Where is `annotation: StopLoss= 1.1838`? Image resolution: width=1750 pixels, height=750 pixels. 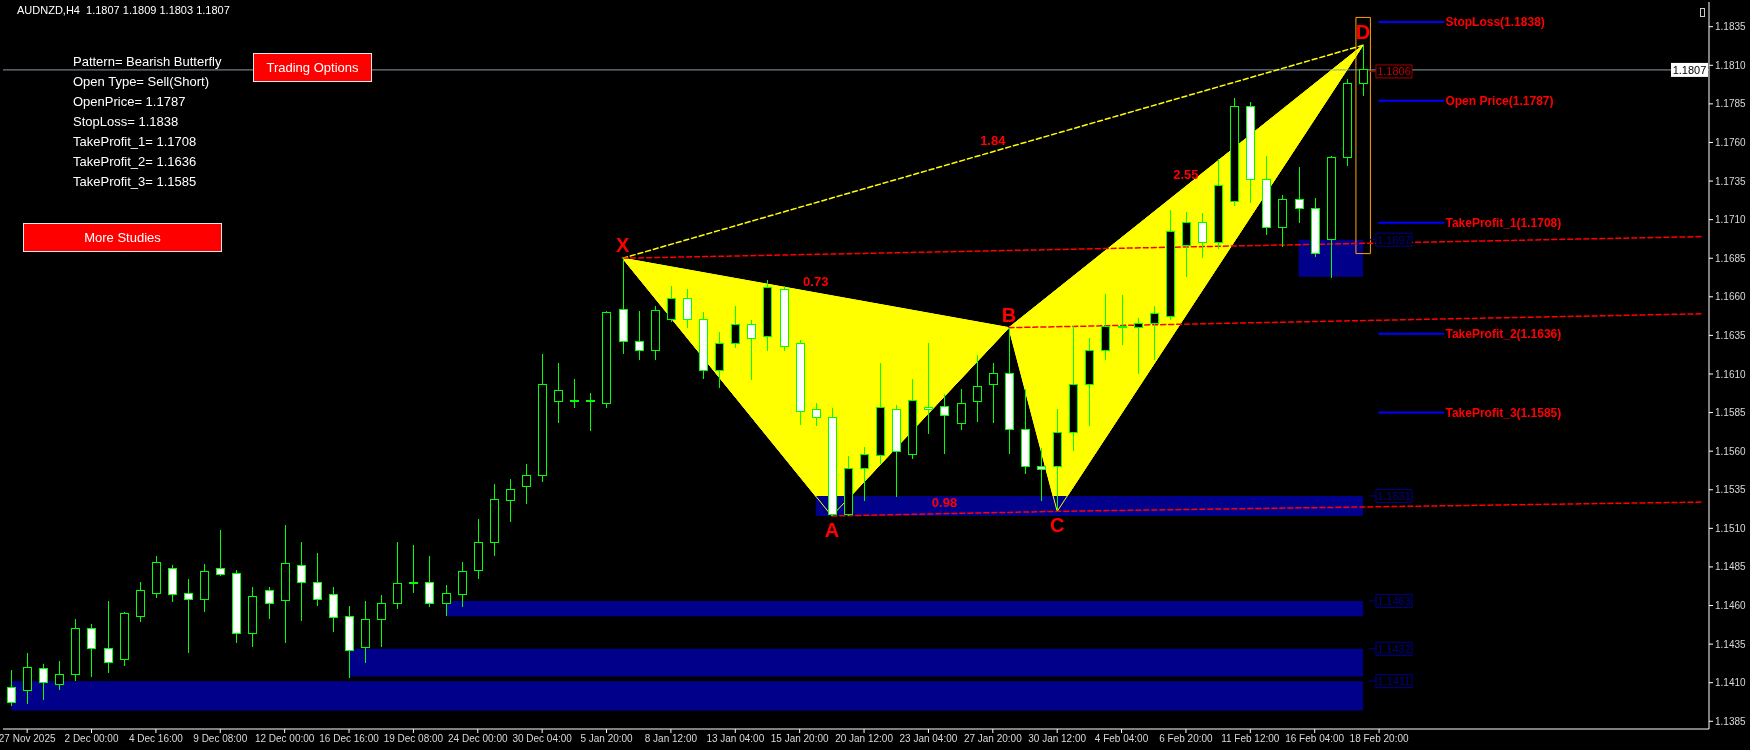 annotation: StopLoss= 1.1838 is located at coordinates (126, 122).